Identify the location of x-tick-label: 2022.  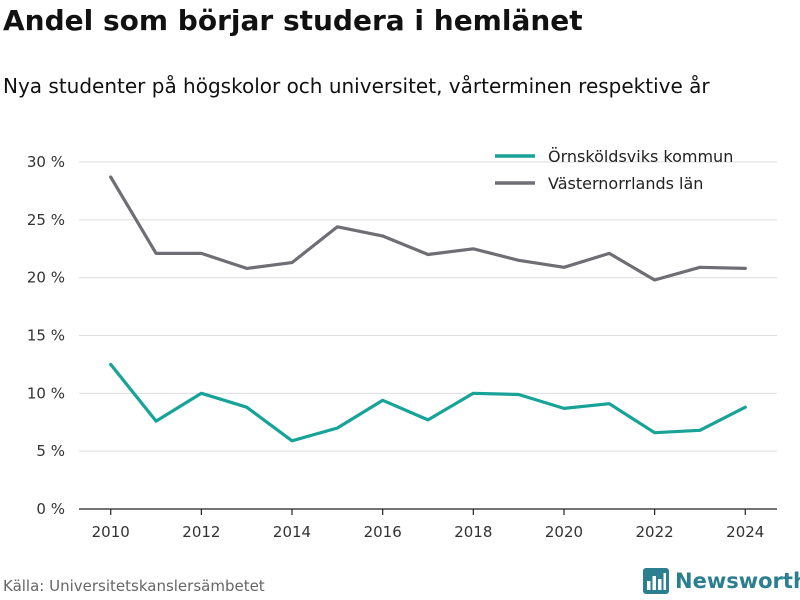
(655, 532).